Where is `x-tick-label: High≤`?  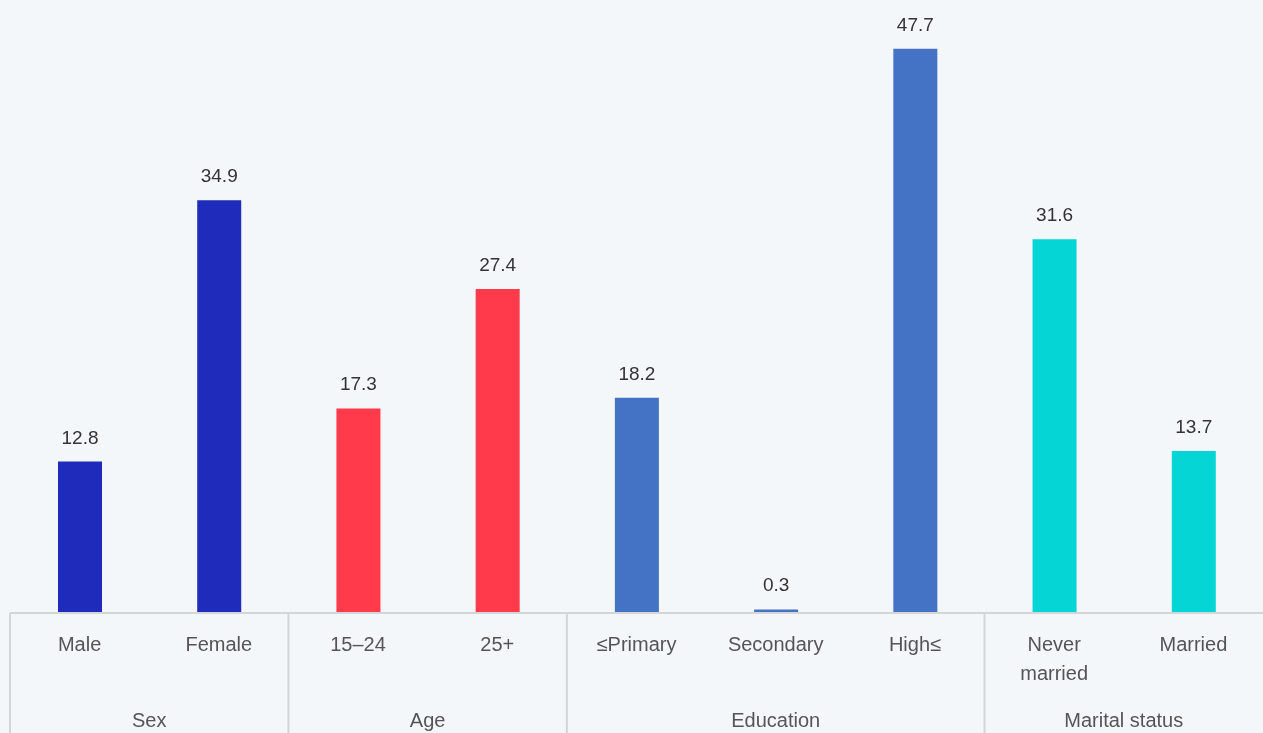
x-tick-label: High≤ is located at coordinates (915, 644).